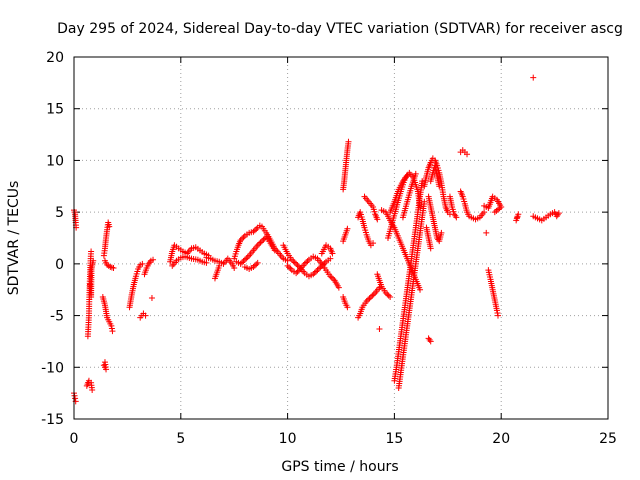 This screenshot has width=640, height=480. What do you see at coordinates (52, 420) in the screenshot?
I see `y-tick-label: -15` at bounding box center [52, 420].